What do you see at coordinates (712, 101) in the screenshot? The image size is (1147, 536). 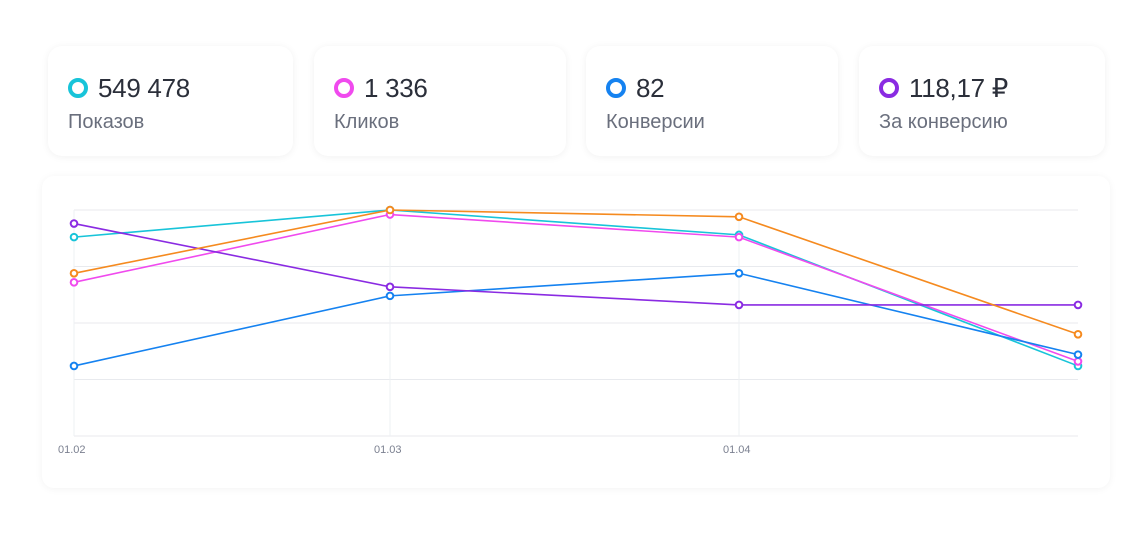 I see `stat-card-conversions: 82 Конверсии` at bounding box center [712, 101].